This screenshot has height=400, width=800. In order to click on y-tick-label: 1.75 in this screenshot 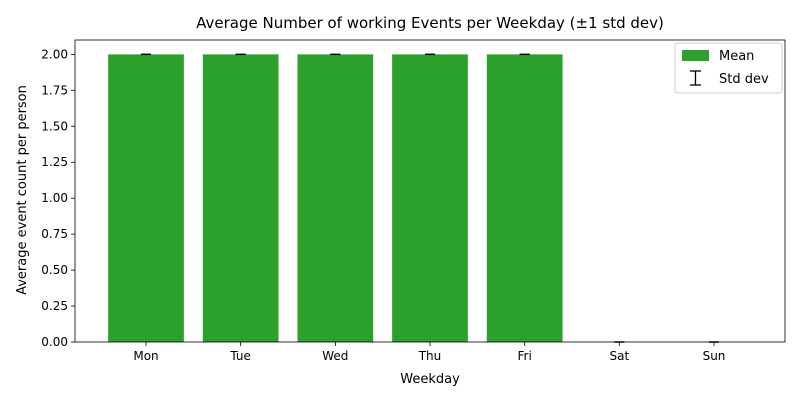, I will do `click(54, 90)`.